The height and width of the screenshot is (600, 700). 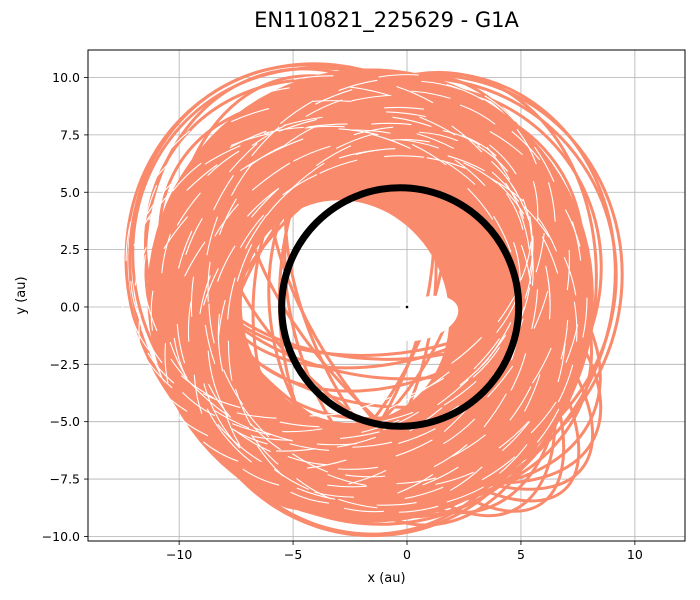 I want to click on y-tick-label: −2.5, so click(x=65, y=364).